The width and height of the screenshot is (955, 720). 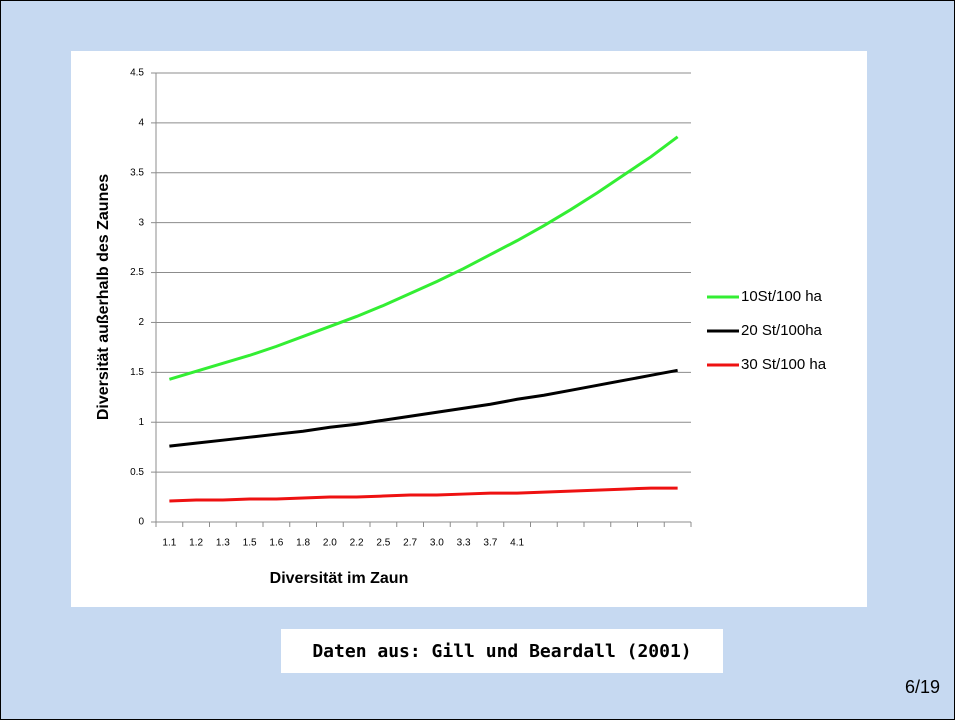 What do you see at coordinates (383, 543) in the screenshot?
I see `x-tick-label: 2.5` at bounding box center [383, 543].